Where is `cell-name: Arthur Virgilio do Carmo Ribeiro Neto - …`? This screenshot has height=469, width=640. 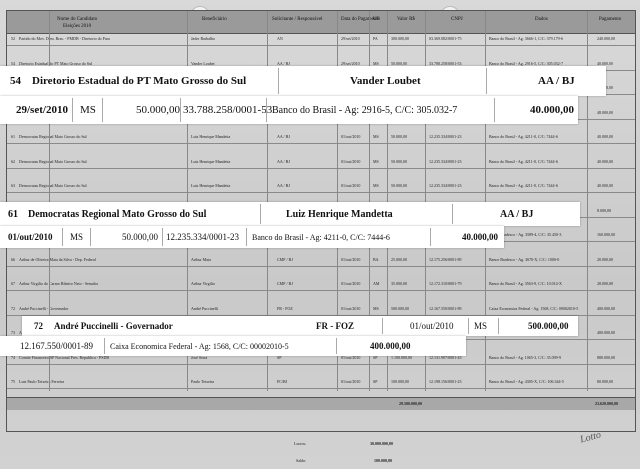
cell-name: Arthur Virgilio do Carmo Ribeiro Neto - … is located at coordinates (59, 283).